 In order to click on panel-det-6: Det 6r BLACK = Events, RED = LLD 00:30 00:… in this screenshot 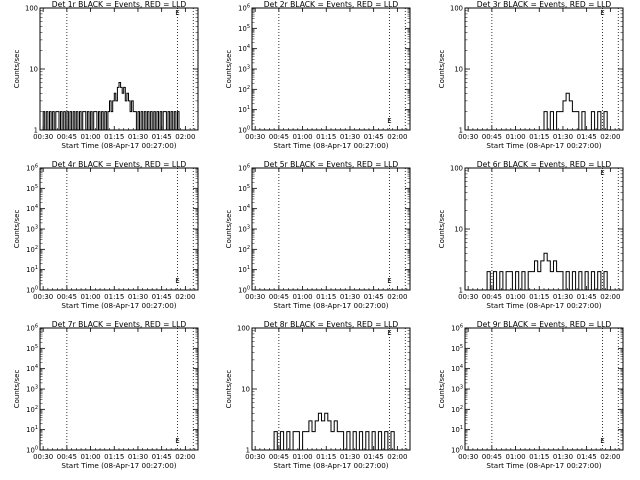, I will do `click(531, 235)`.